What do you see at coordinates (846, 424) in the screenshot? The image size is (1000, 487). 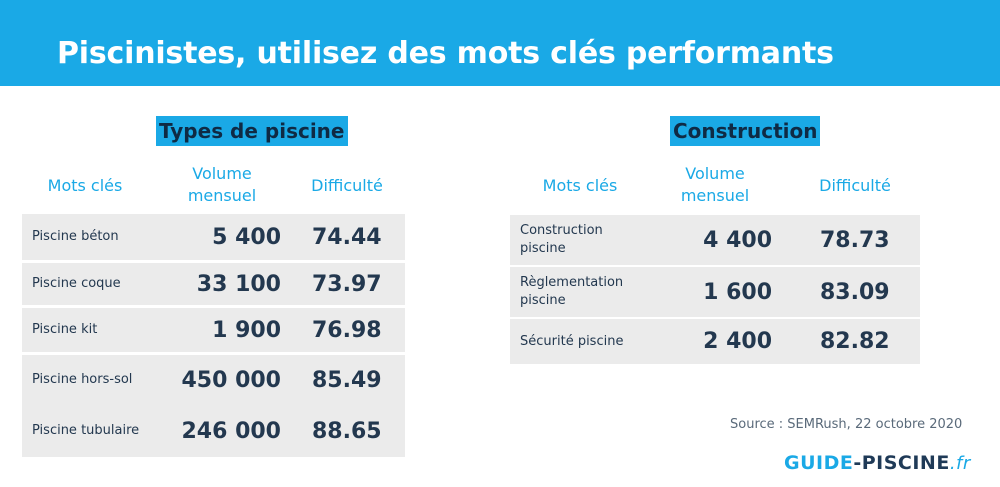 I see `source-note: Source : SEMRush, 22 octobre 2020` at bounding box center [846, 424].